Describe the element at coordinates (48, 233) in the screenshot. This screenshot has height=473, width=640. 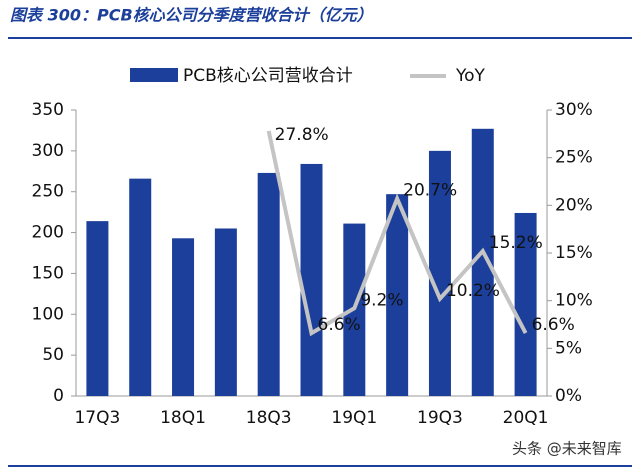
I see `y-tick-label: 200` at that location.